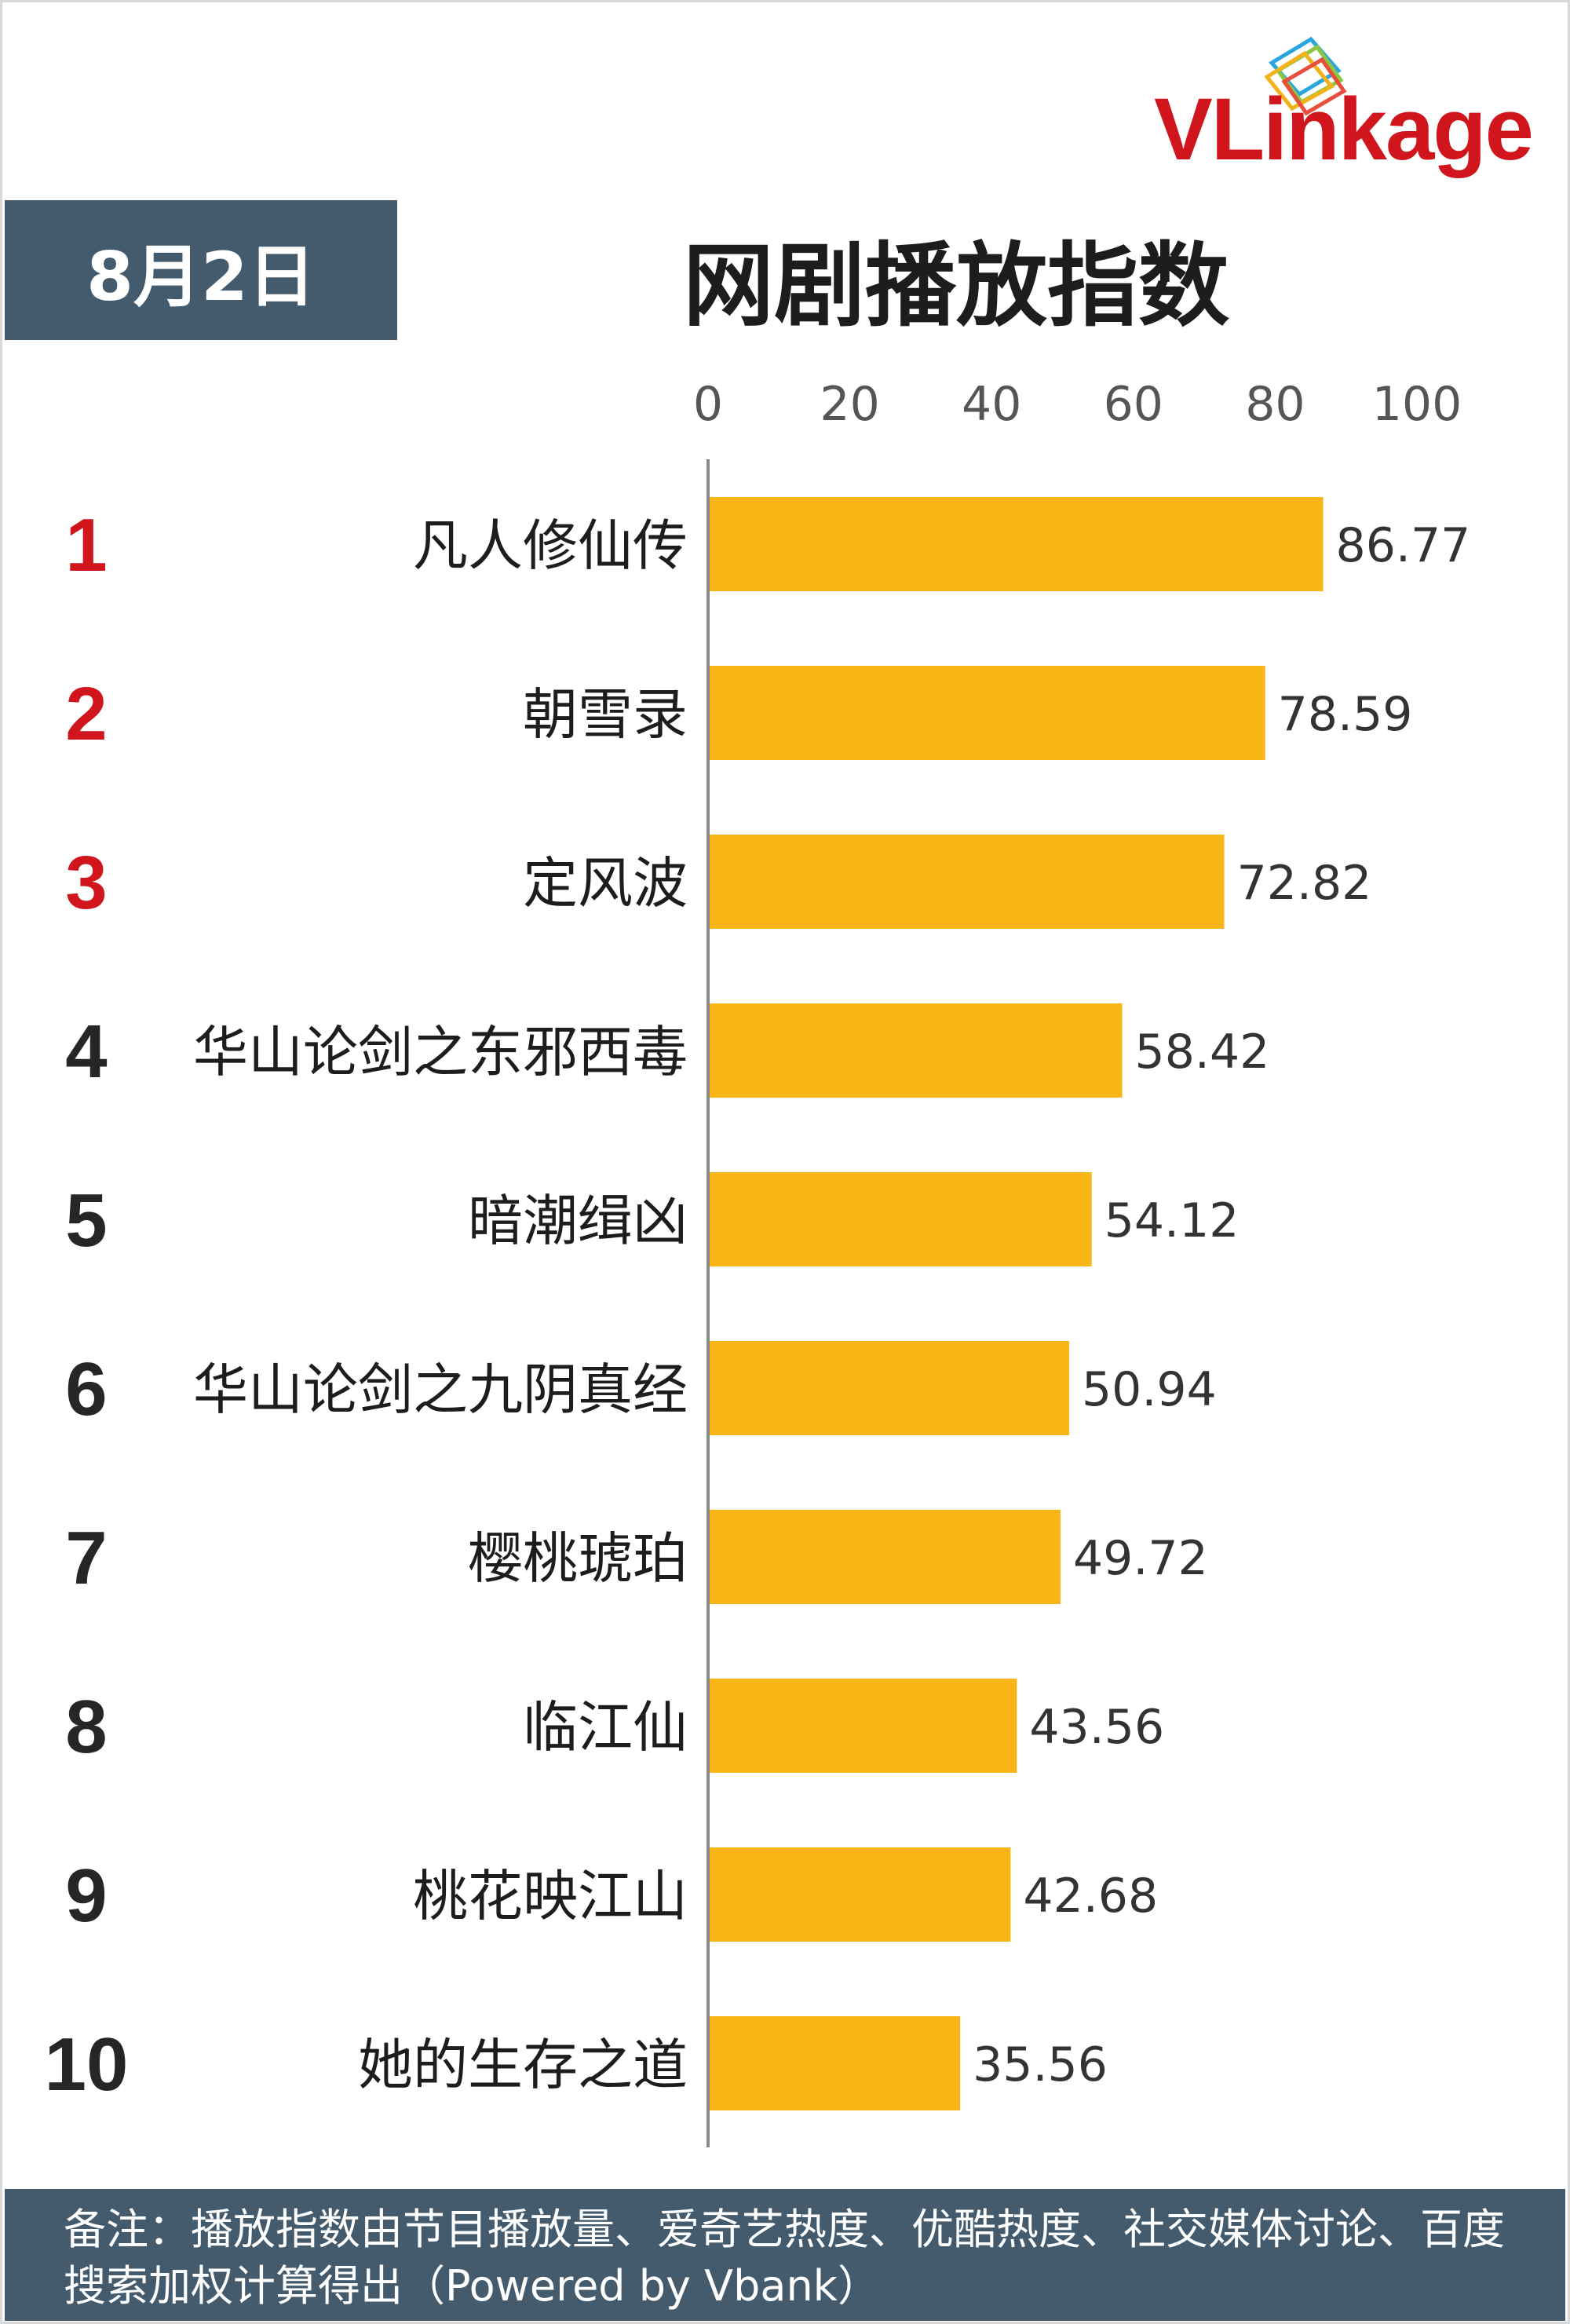 Image resolution: width=1570 pixels, height=2324 pixels. What do you see at coordinates (605, 714) in the screenshot?
I see `category-label: 朝雪录` at bounding box center [605, 714].